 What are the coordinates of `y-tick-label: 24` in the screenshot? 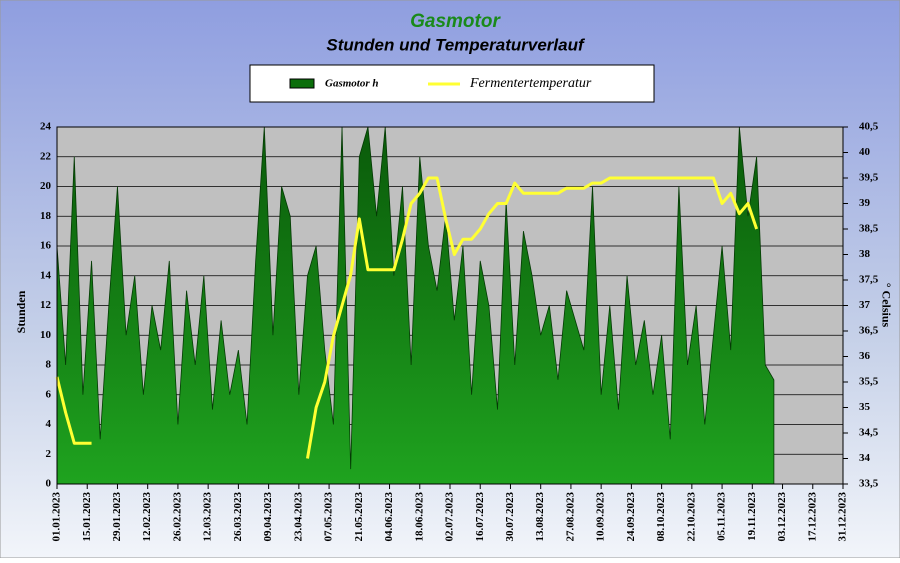 It's located at (46, 127).